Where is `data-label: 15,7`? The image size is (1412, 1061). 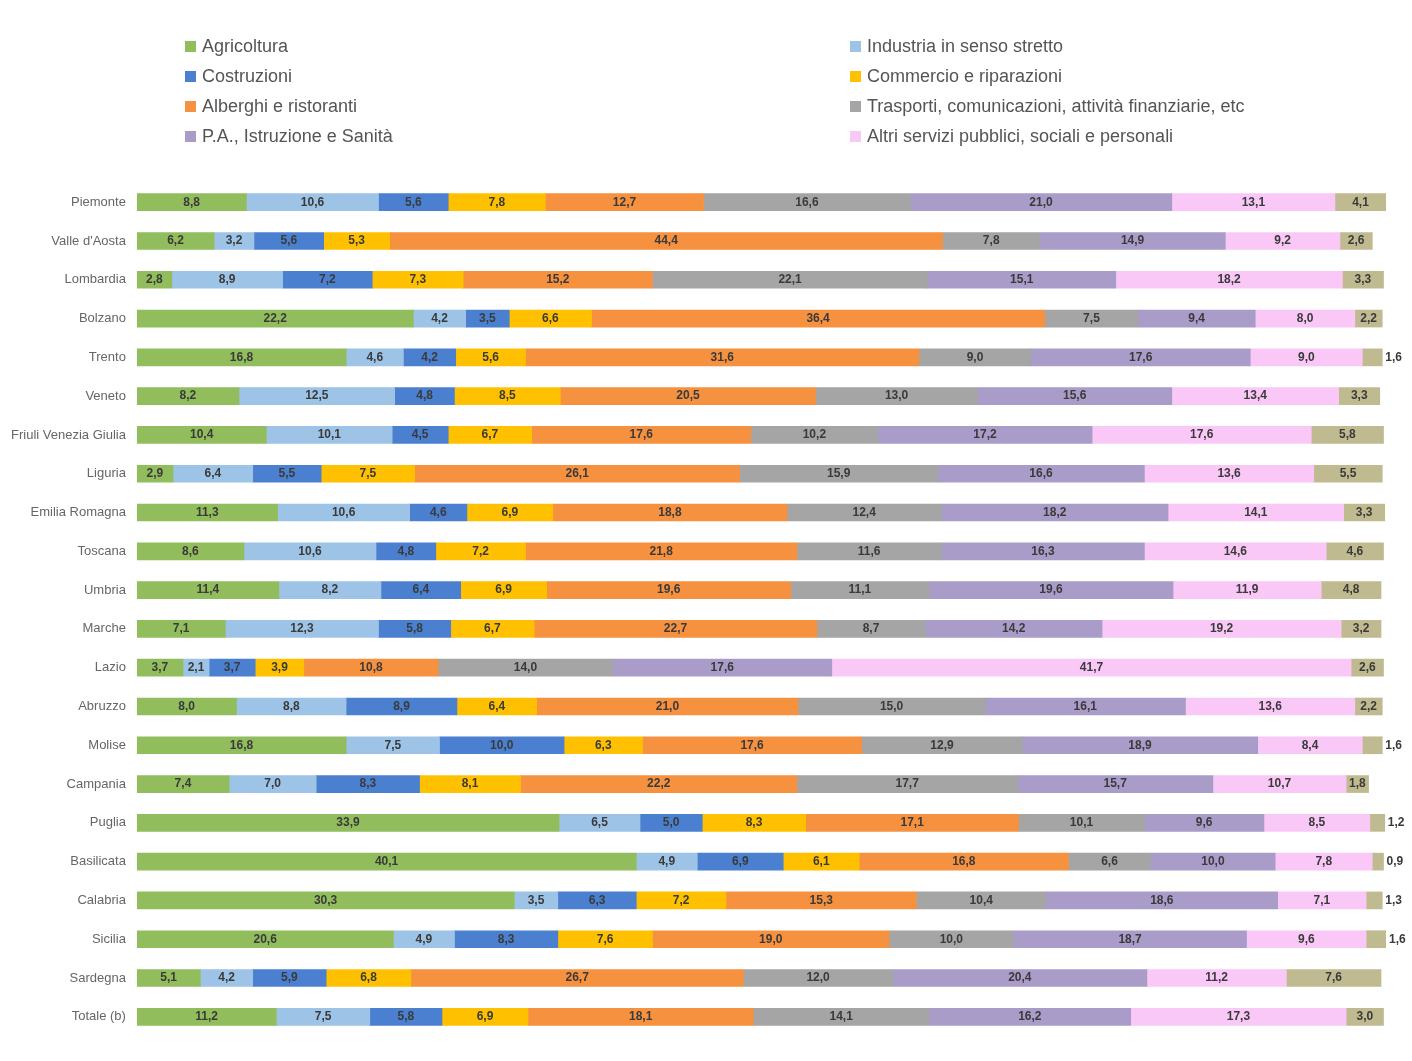
data-label: 15,7 is located at coordinates (1115, 783).